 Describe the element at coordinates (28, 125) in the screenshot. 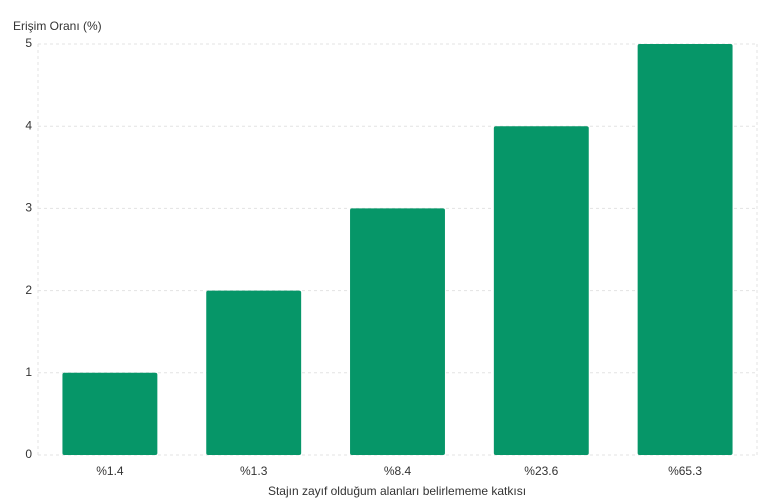

I see `y-tick-label: 4` at that location.